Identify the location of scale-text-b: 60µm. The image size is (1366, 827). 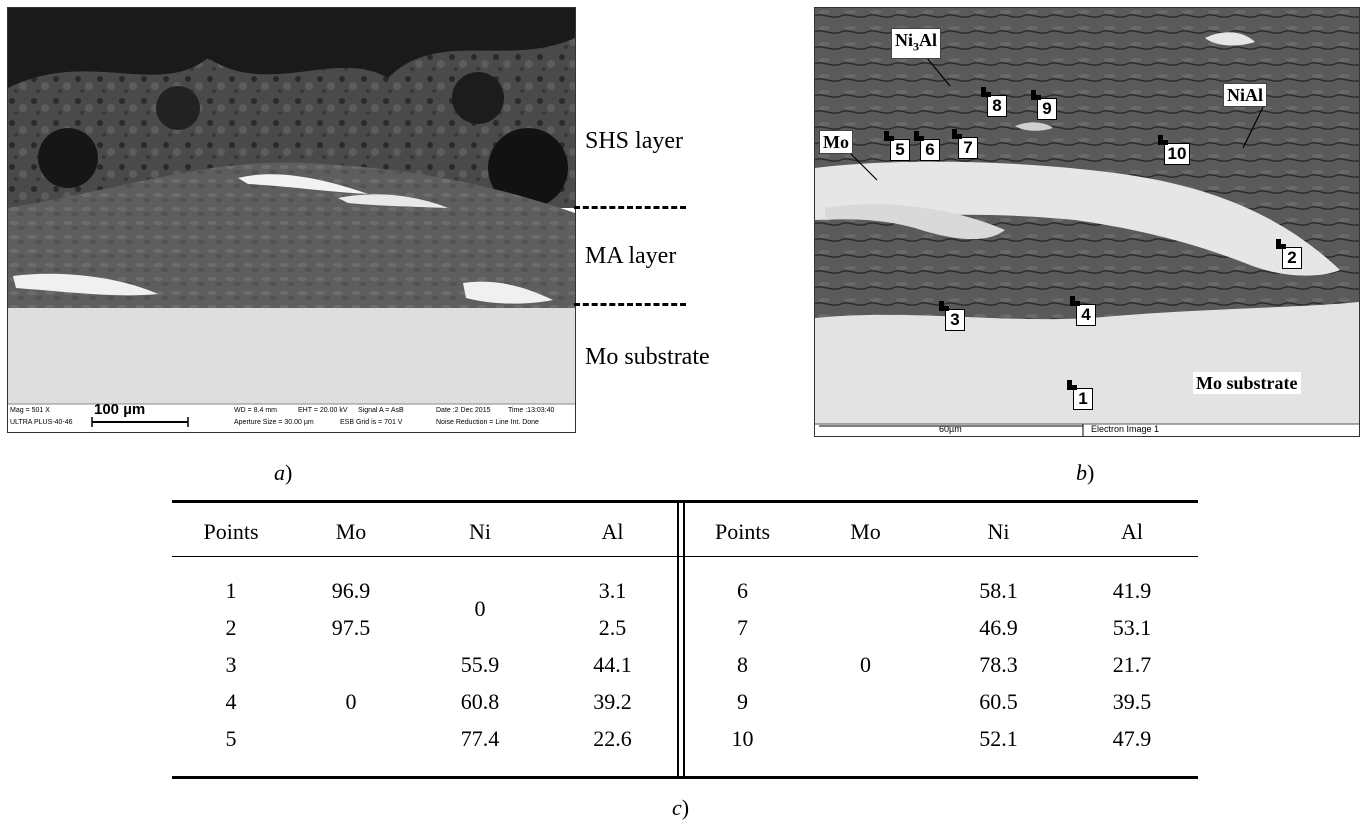
(950, 429).